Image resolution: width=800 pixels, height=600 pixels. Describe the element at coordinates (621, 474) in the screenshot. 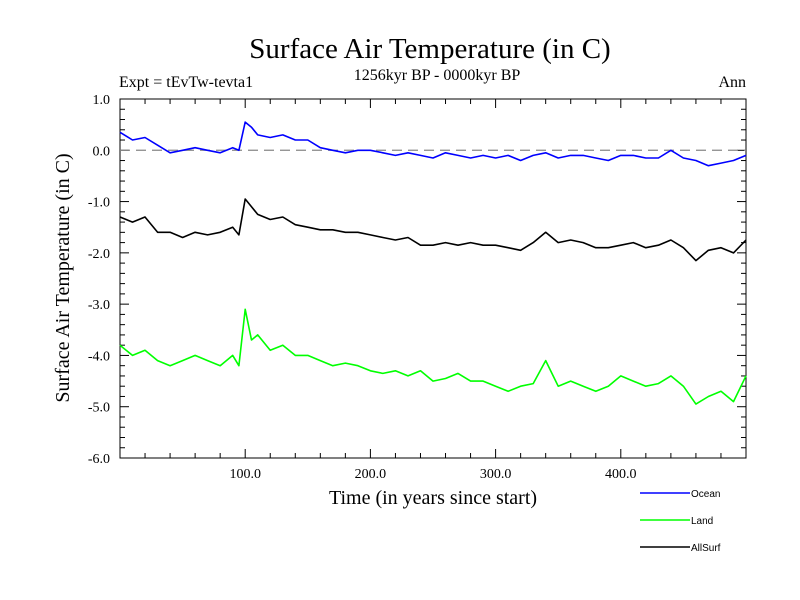

I see `x-tick-label: 400.0` at that location.